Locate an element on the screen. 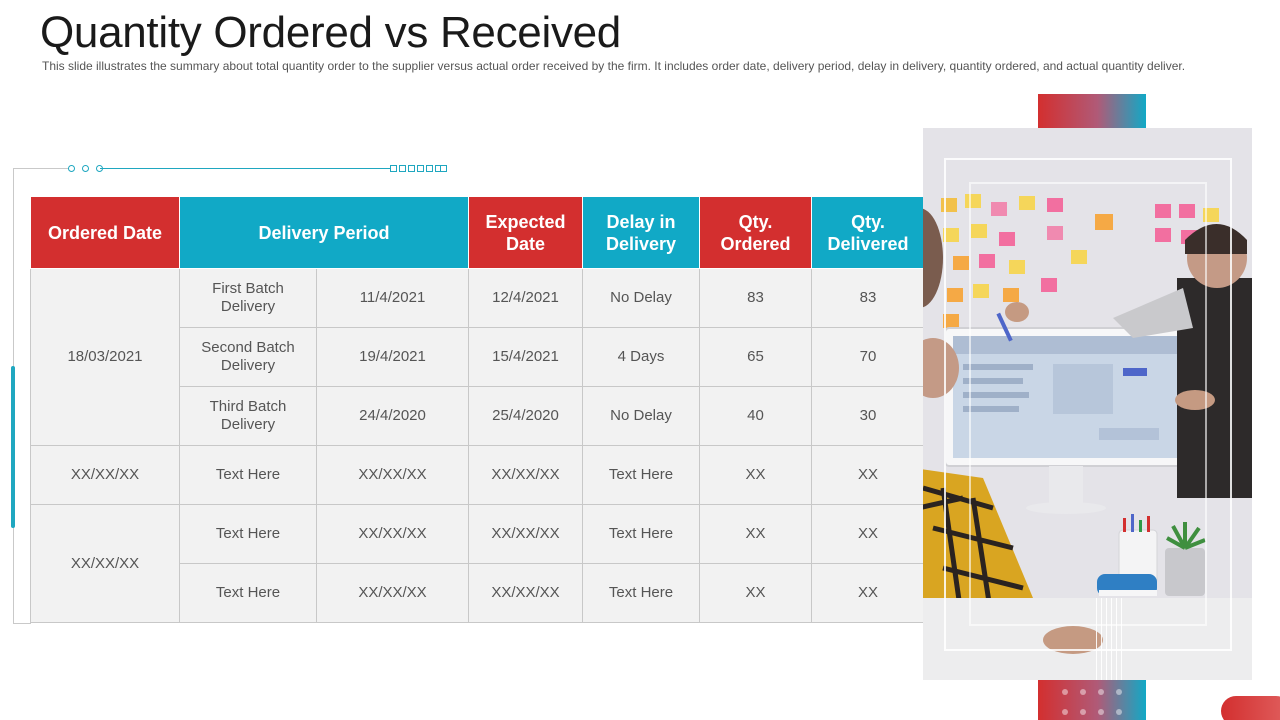  header-qty-delivered: Qty. Delivered is located at coordinates (868, 232).